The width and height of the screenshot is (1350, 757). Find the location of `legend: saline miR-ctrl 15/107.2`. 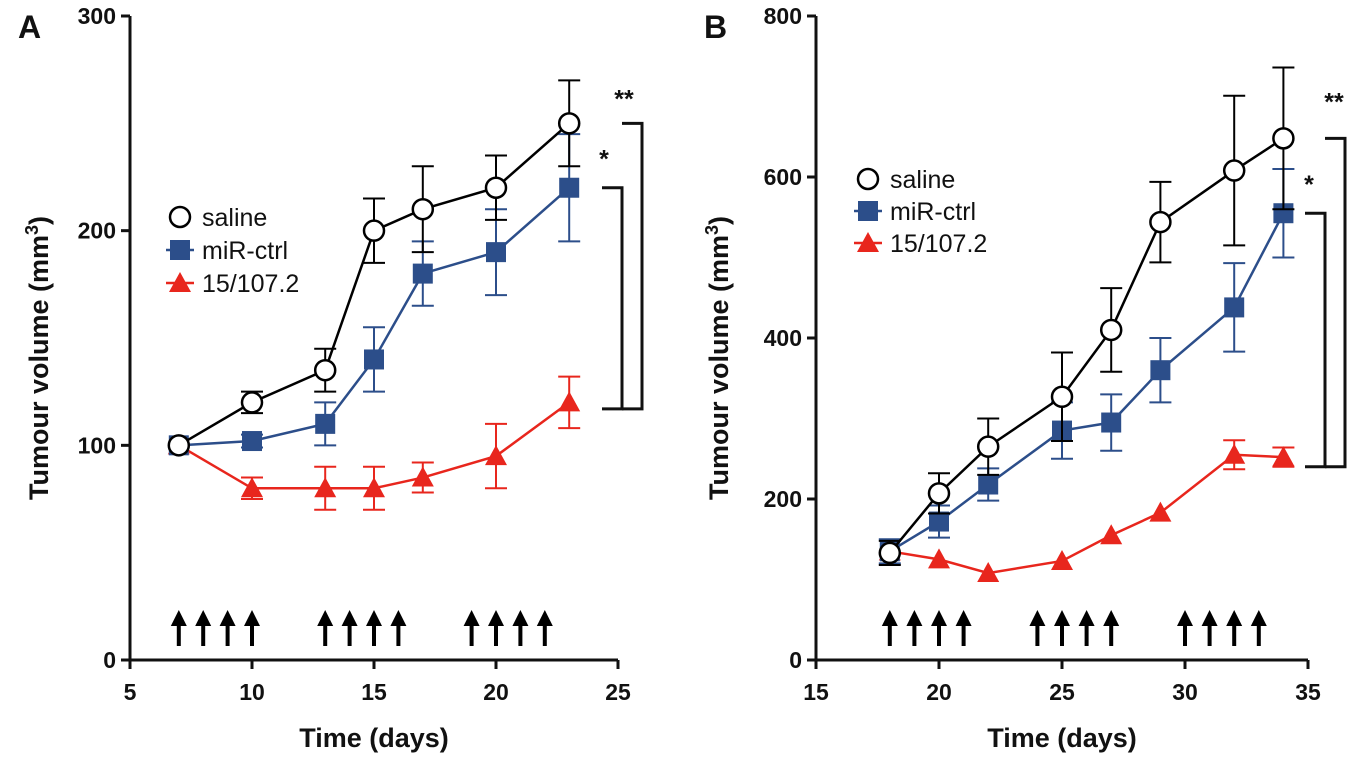

legend: saline miR-ctrl 15/107.2 is located at coordinates (232, 251).